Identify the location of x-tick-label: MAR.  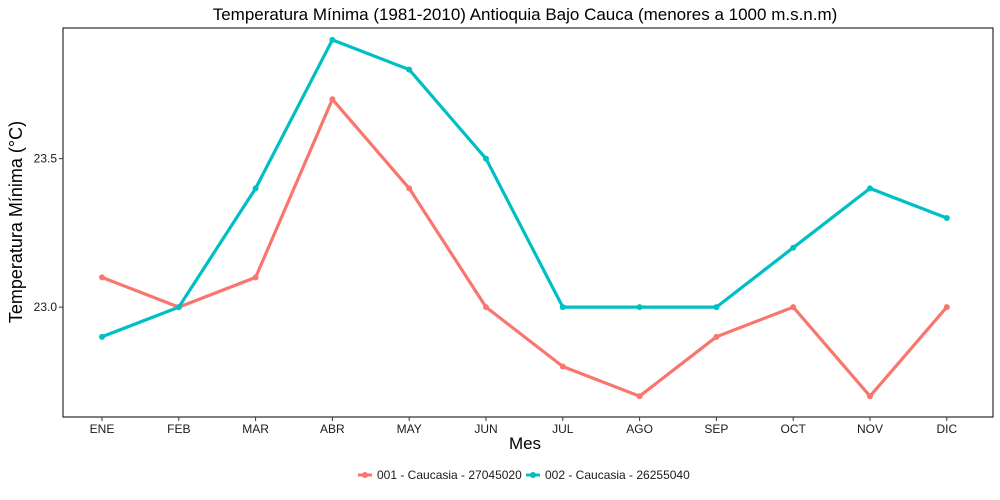
(255, 429).